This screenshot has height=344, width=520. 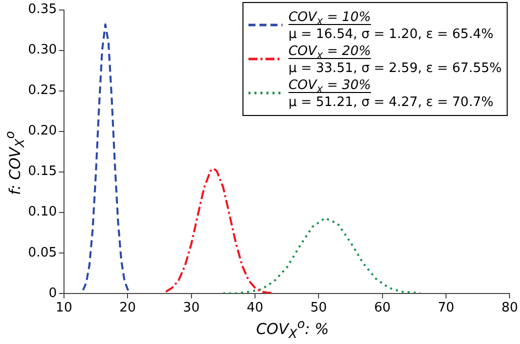 What do you see at coordinates (292, 328) in the screenshot?
I see `x-axis-title: COV$_{X}$$^{o}$: %` at bounding box center [292, 328].